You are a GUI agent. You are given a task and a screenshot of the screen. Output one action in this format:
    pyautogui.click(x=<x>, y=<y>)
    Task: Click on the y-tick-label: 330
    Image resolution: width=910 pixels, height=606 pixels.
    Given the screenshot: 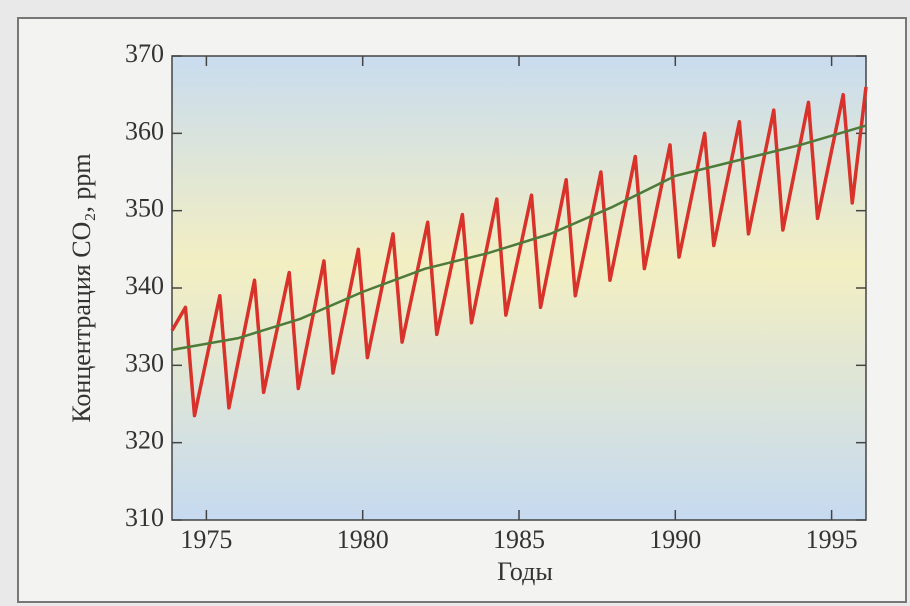 What is the action you would take?
    pyautogui.click(x=144, y=362)
    